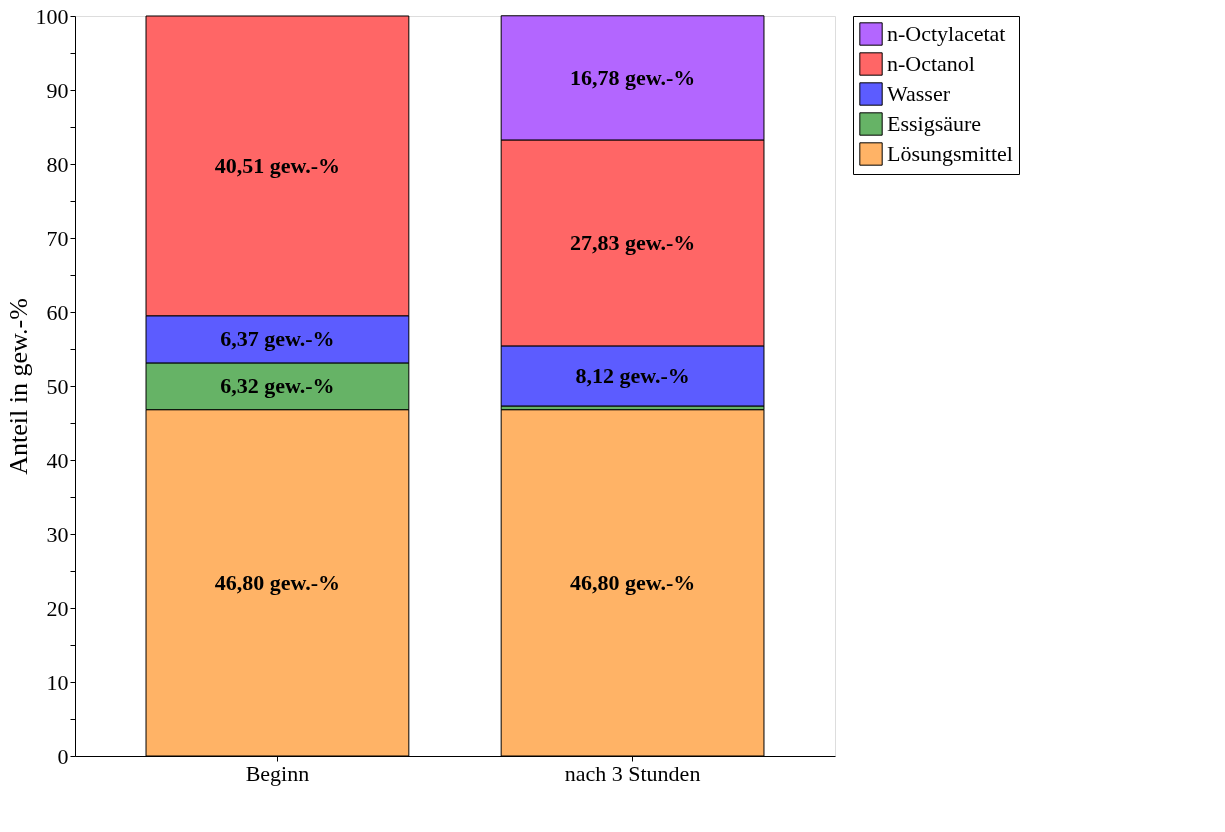 This screenshot has height=832, width=1225. I want to click on y-axis-title: Anteil in gew.-%, so click(18, 386).